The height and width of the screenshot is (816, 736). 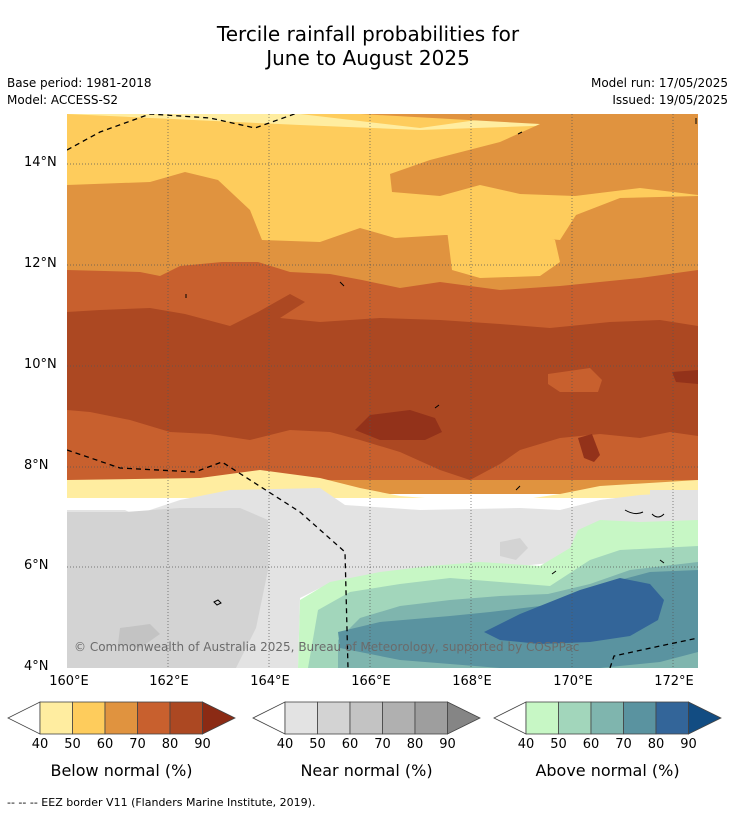 I want to click on legend-above-label-40: 40, so click(x=526, y=744).